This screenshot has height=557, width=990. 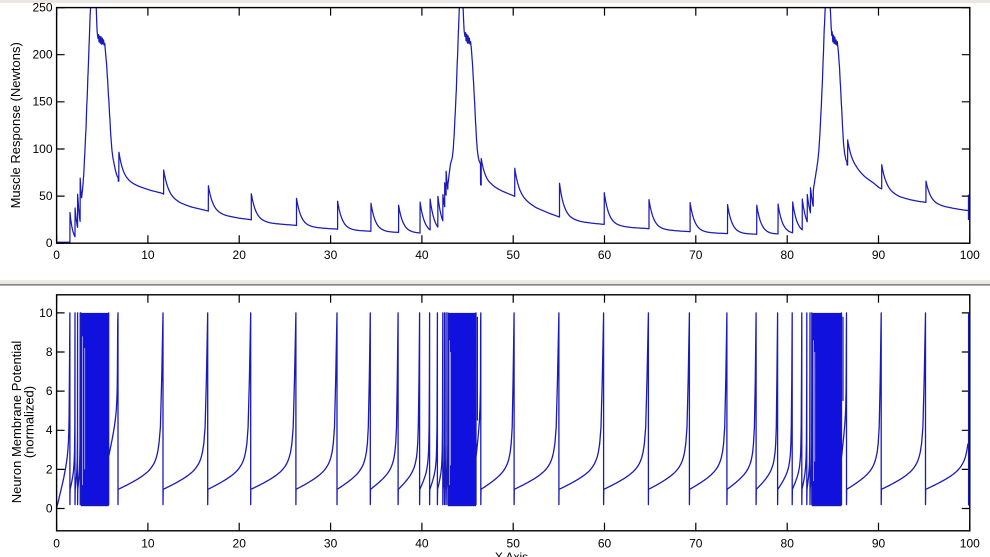 I want to click on svg-text: 8, so click(x=49, y=352).